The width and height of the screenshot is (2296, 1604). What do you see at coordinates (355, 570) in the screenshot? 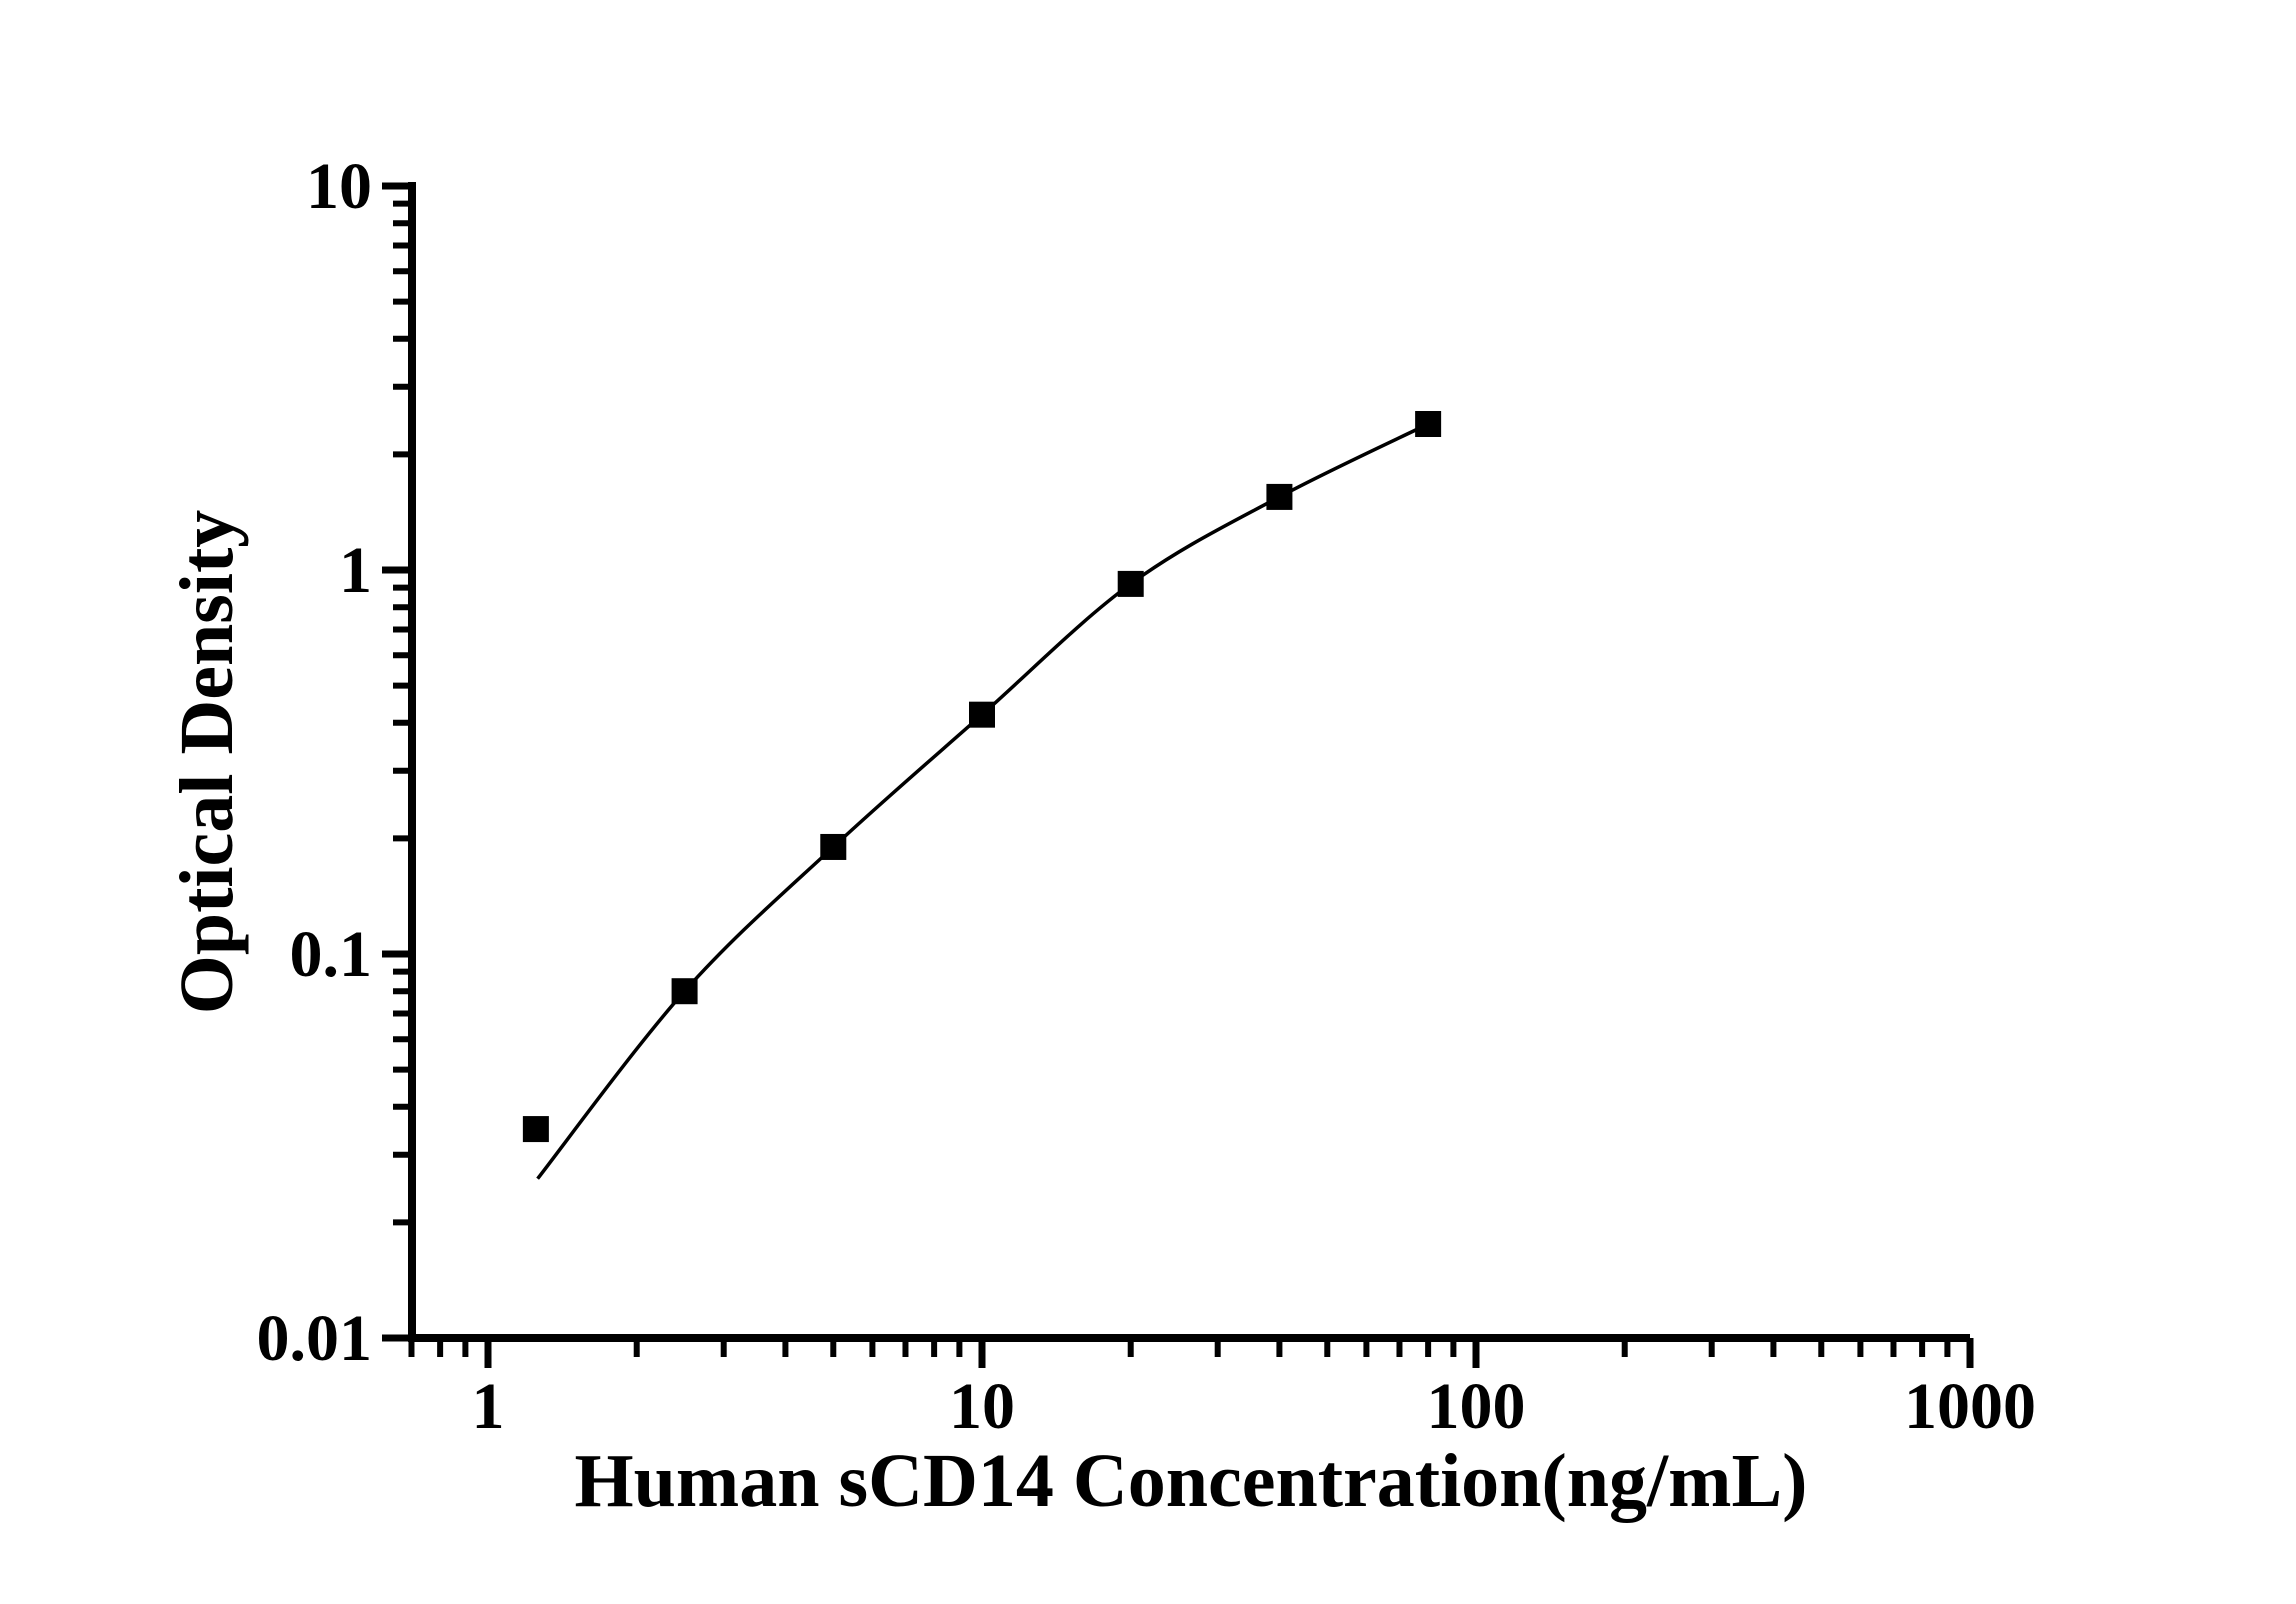
I see `y-axis-tick-label: 1` at bounding box center [355, 570].